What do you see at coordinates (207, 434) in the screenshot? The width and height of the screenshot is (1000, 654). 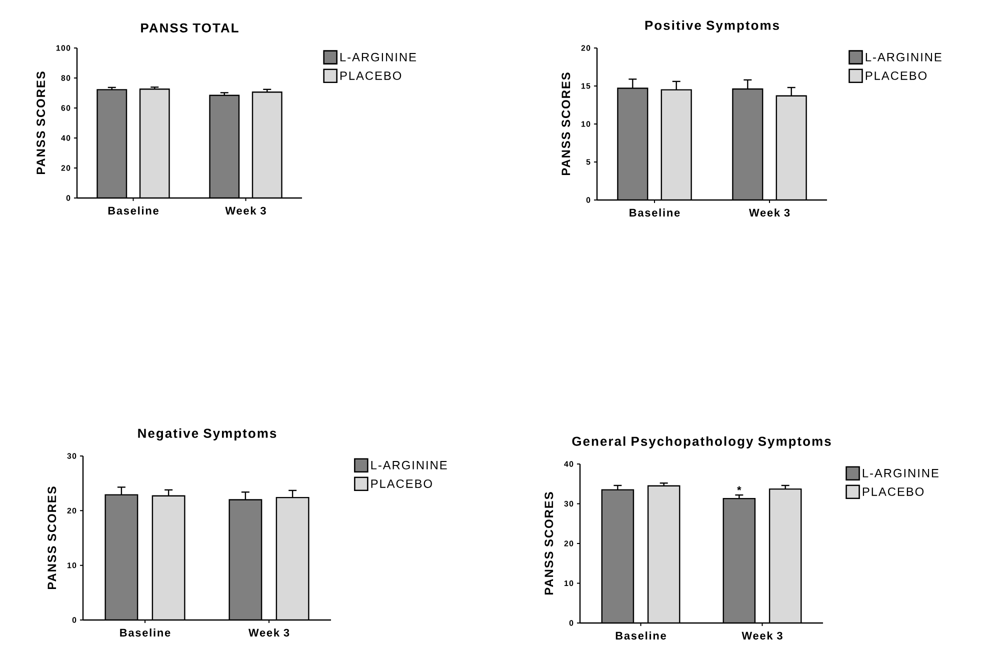 I see `chart-title: Negative Symptoms` at bounding box center [207, 434].